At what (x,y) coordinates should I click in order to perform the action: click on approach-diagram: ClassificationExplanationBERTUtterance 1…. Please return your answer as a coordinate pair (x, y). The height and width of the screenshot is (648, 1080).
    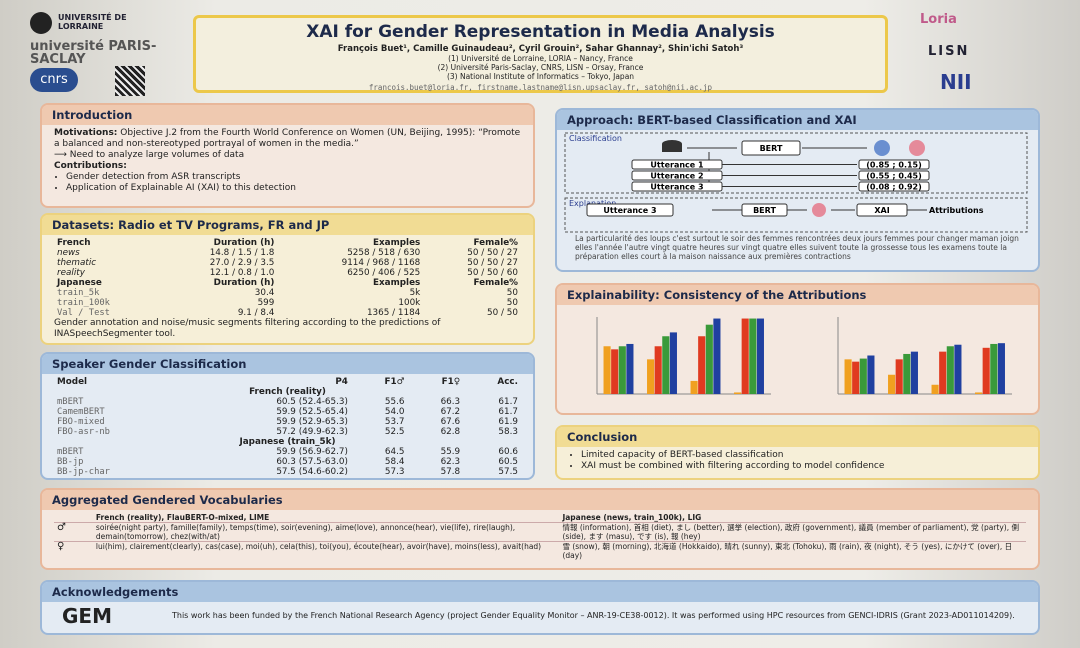
    Looking at the image, I should click on (796, 182).